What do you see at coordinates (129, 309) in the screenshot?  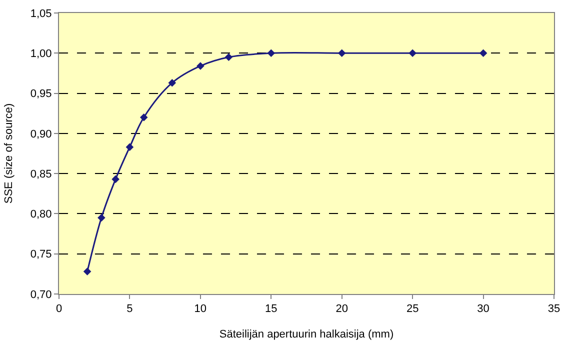 I see `x-tick-label: 5` at bounding box center [129, 309].